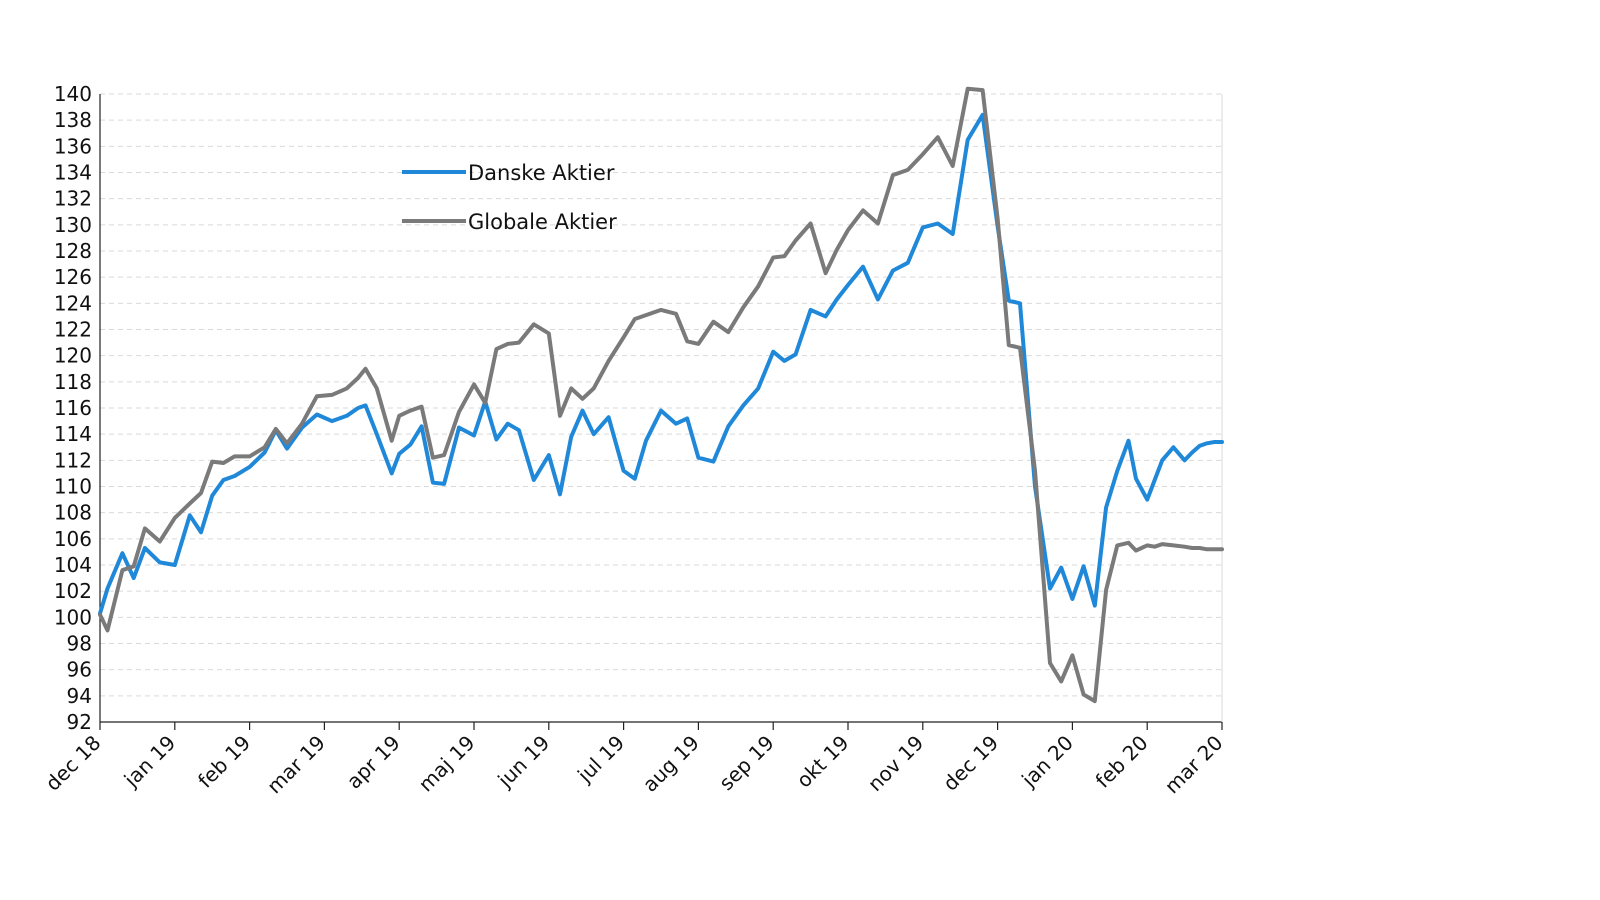 Image resolution: width=1600 pixels, height=900 pixels. Describe the element at coordinates (79, 696) in the screenshot. I see `y-tick-label: 94` at that location.